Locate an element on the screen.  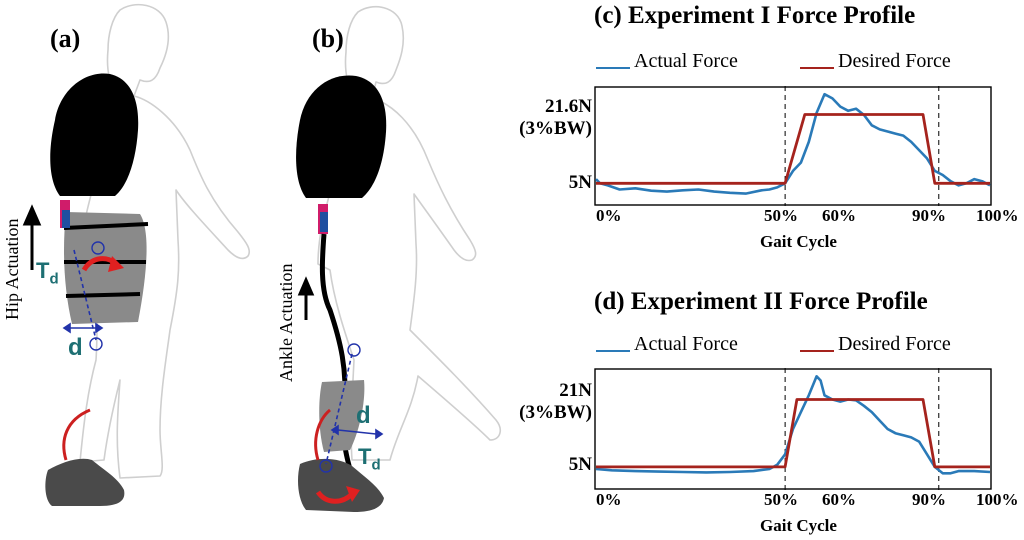
chart-d-xtick-60: 60% is located at coordinates (839, 499).